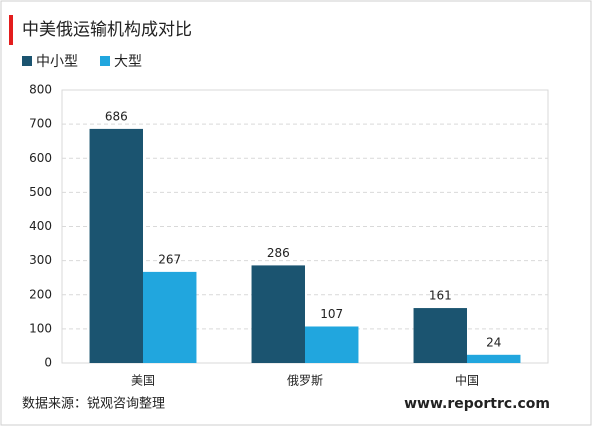 This screenshot has height=433, width=600. Describe the element at coordinates (40, 260) in the screenshot. I see `y-tick-label: 300` at that location.